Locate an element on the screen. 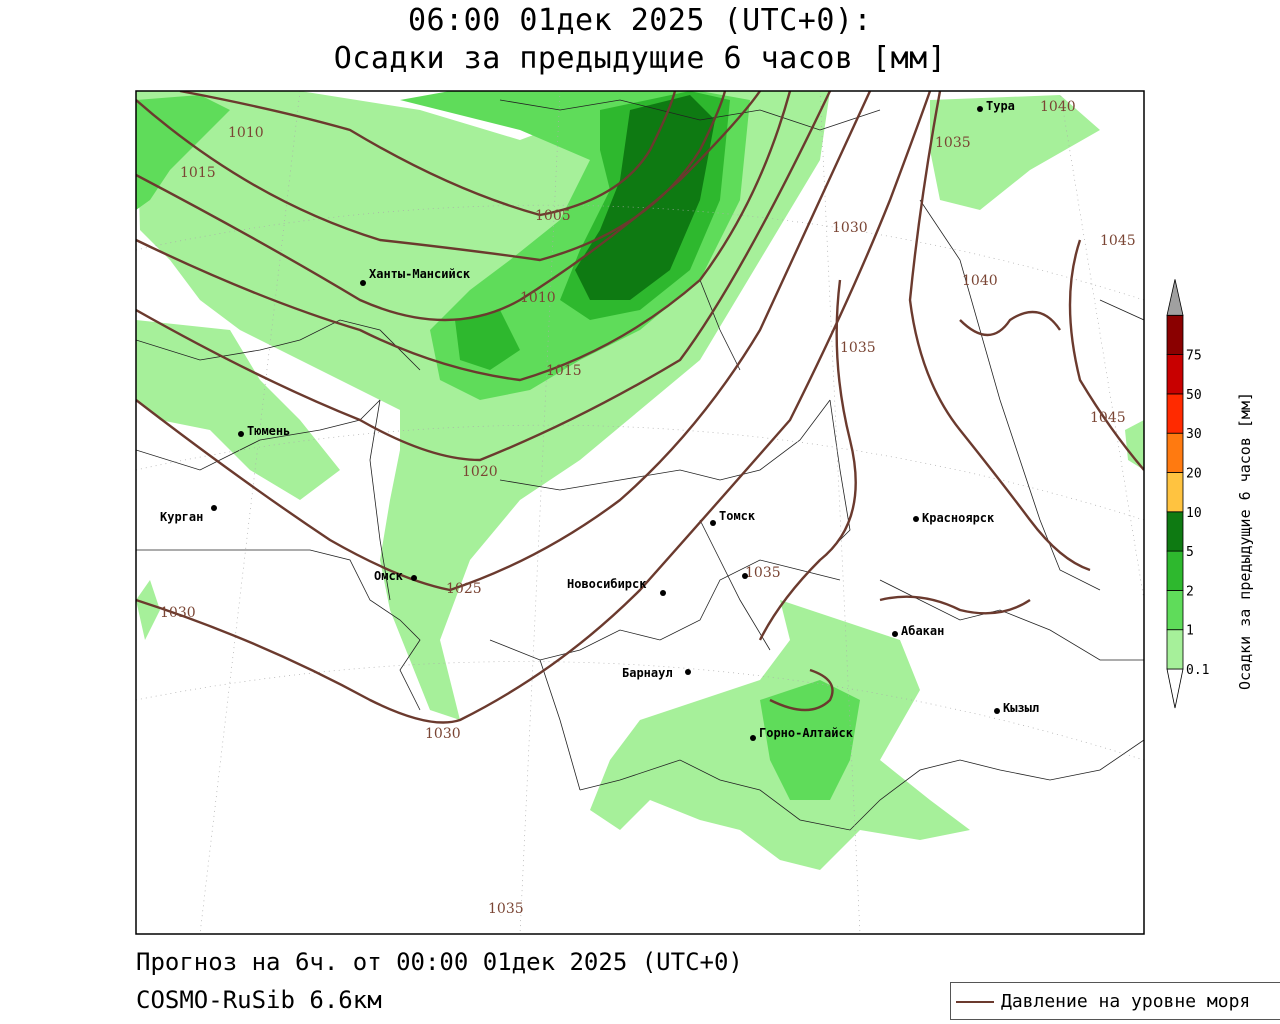 This screenshot has height=1024, width=1280. city-label: Тура is located at coordinates (1000, 106).